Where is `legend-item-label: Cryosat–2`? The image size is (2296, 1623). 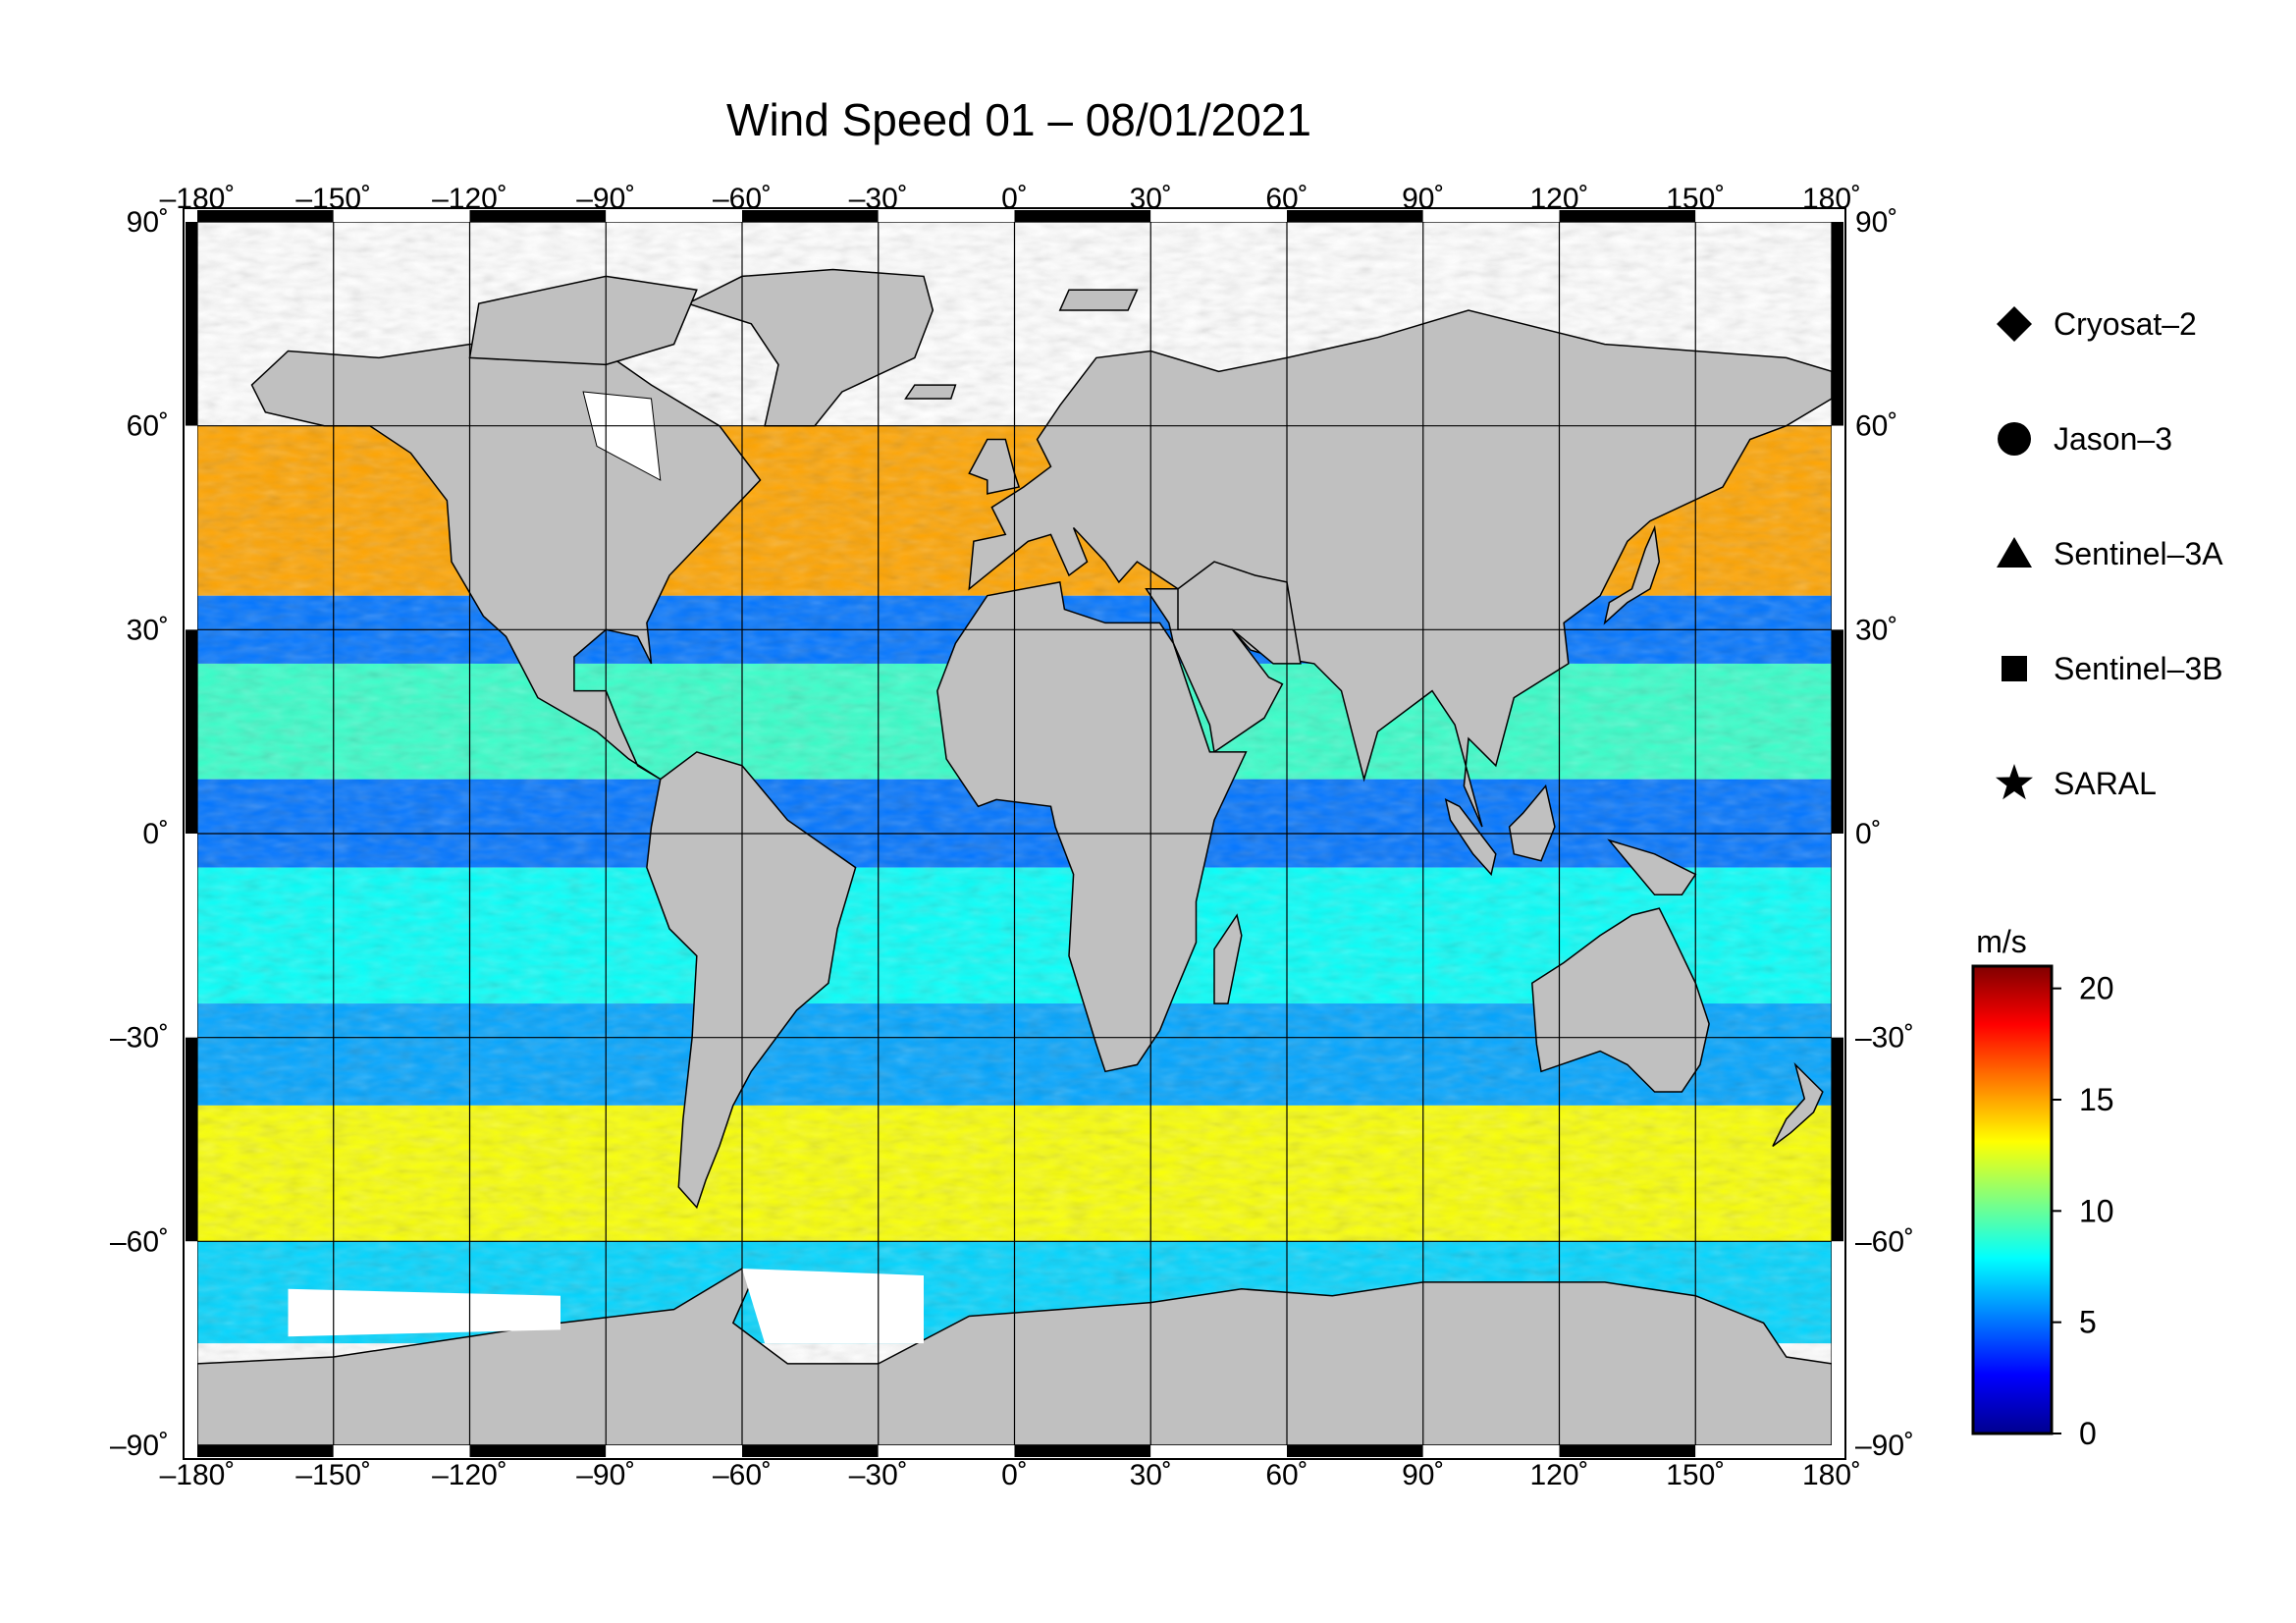
legend-item-label: Cryosat–2 is located at coordinates (2125, 324).